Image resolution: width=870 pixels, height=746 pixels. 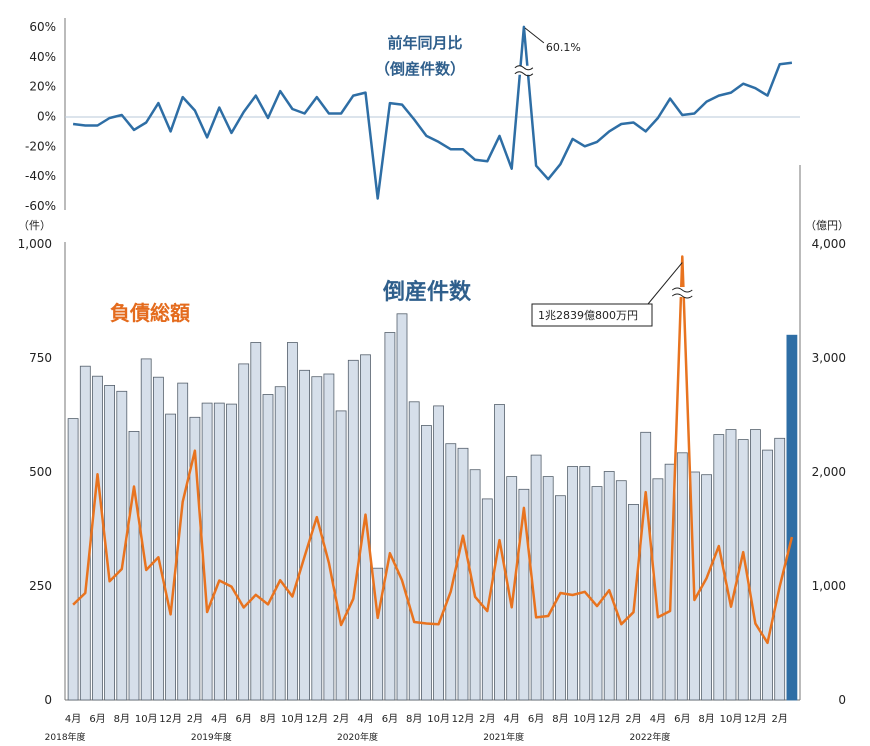 I want to click on x-fiscal-year-label: 2018年度, so click(x=65, y=737).